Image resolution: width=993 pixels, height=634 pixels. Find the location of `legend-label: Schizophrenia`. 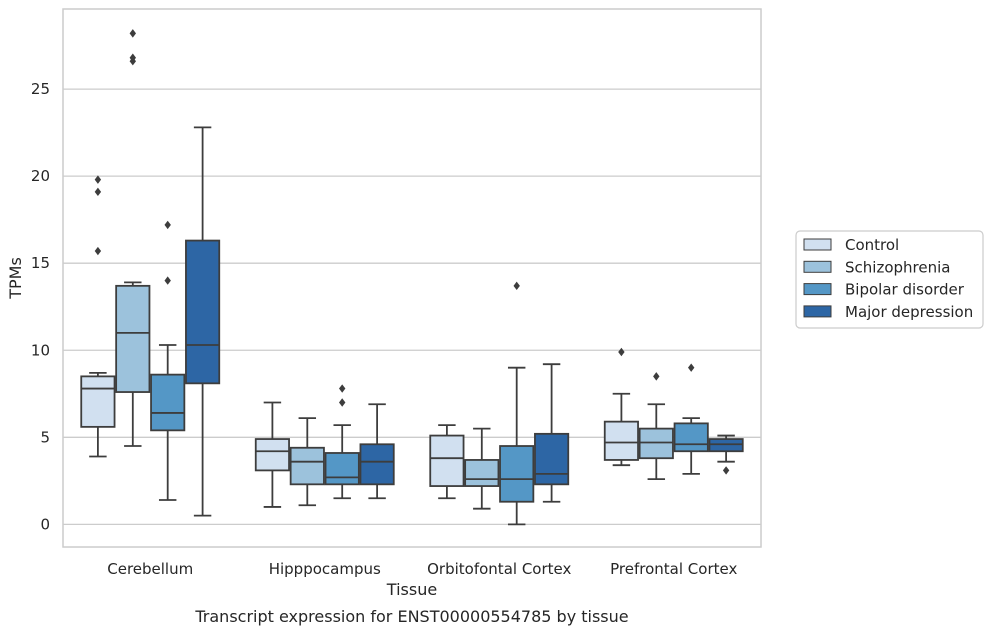

legend-label: Schizophrenia is located at coordinates (897, 267).